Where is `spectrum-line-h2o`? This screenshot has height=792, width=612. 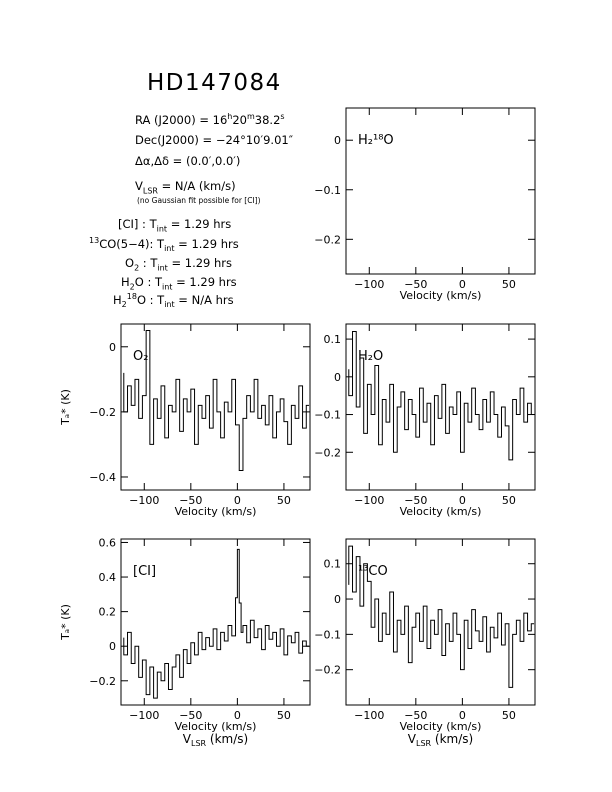 spectrum-line-h2o is located at coordinates (441, 396).